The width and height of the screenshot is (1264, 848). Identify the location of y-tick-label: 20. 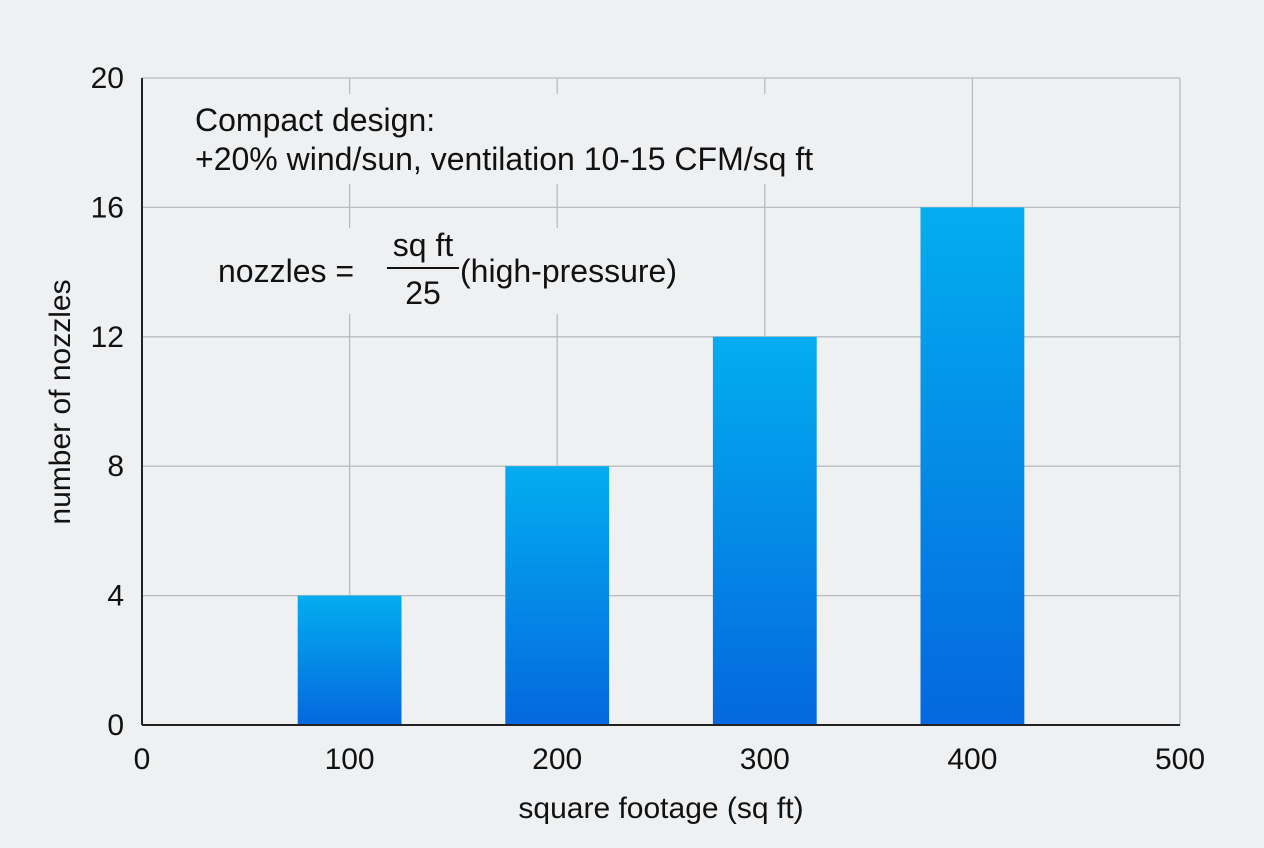
(107, 78).